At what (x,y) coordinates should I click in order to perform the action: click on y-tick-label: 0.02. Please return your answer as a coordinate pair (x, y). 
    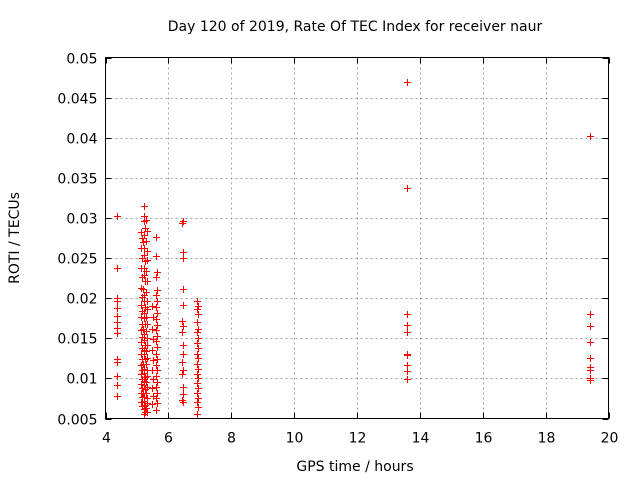
    Looking at the image, I should click on (81, 300).